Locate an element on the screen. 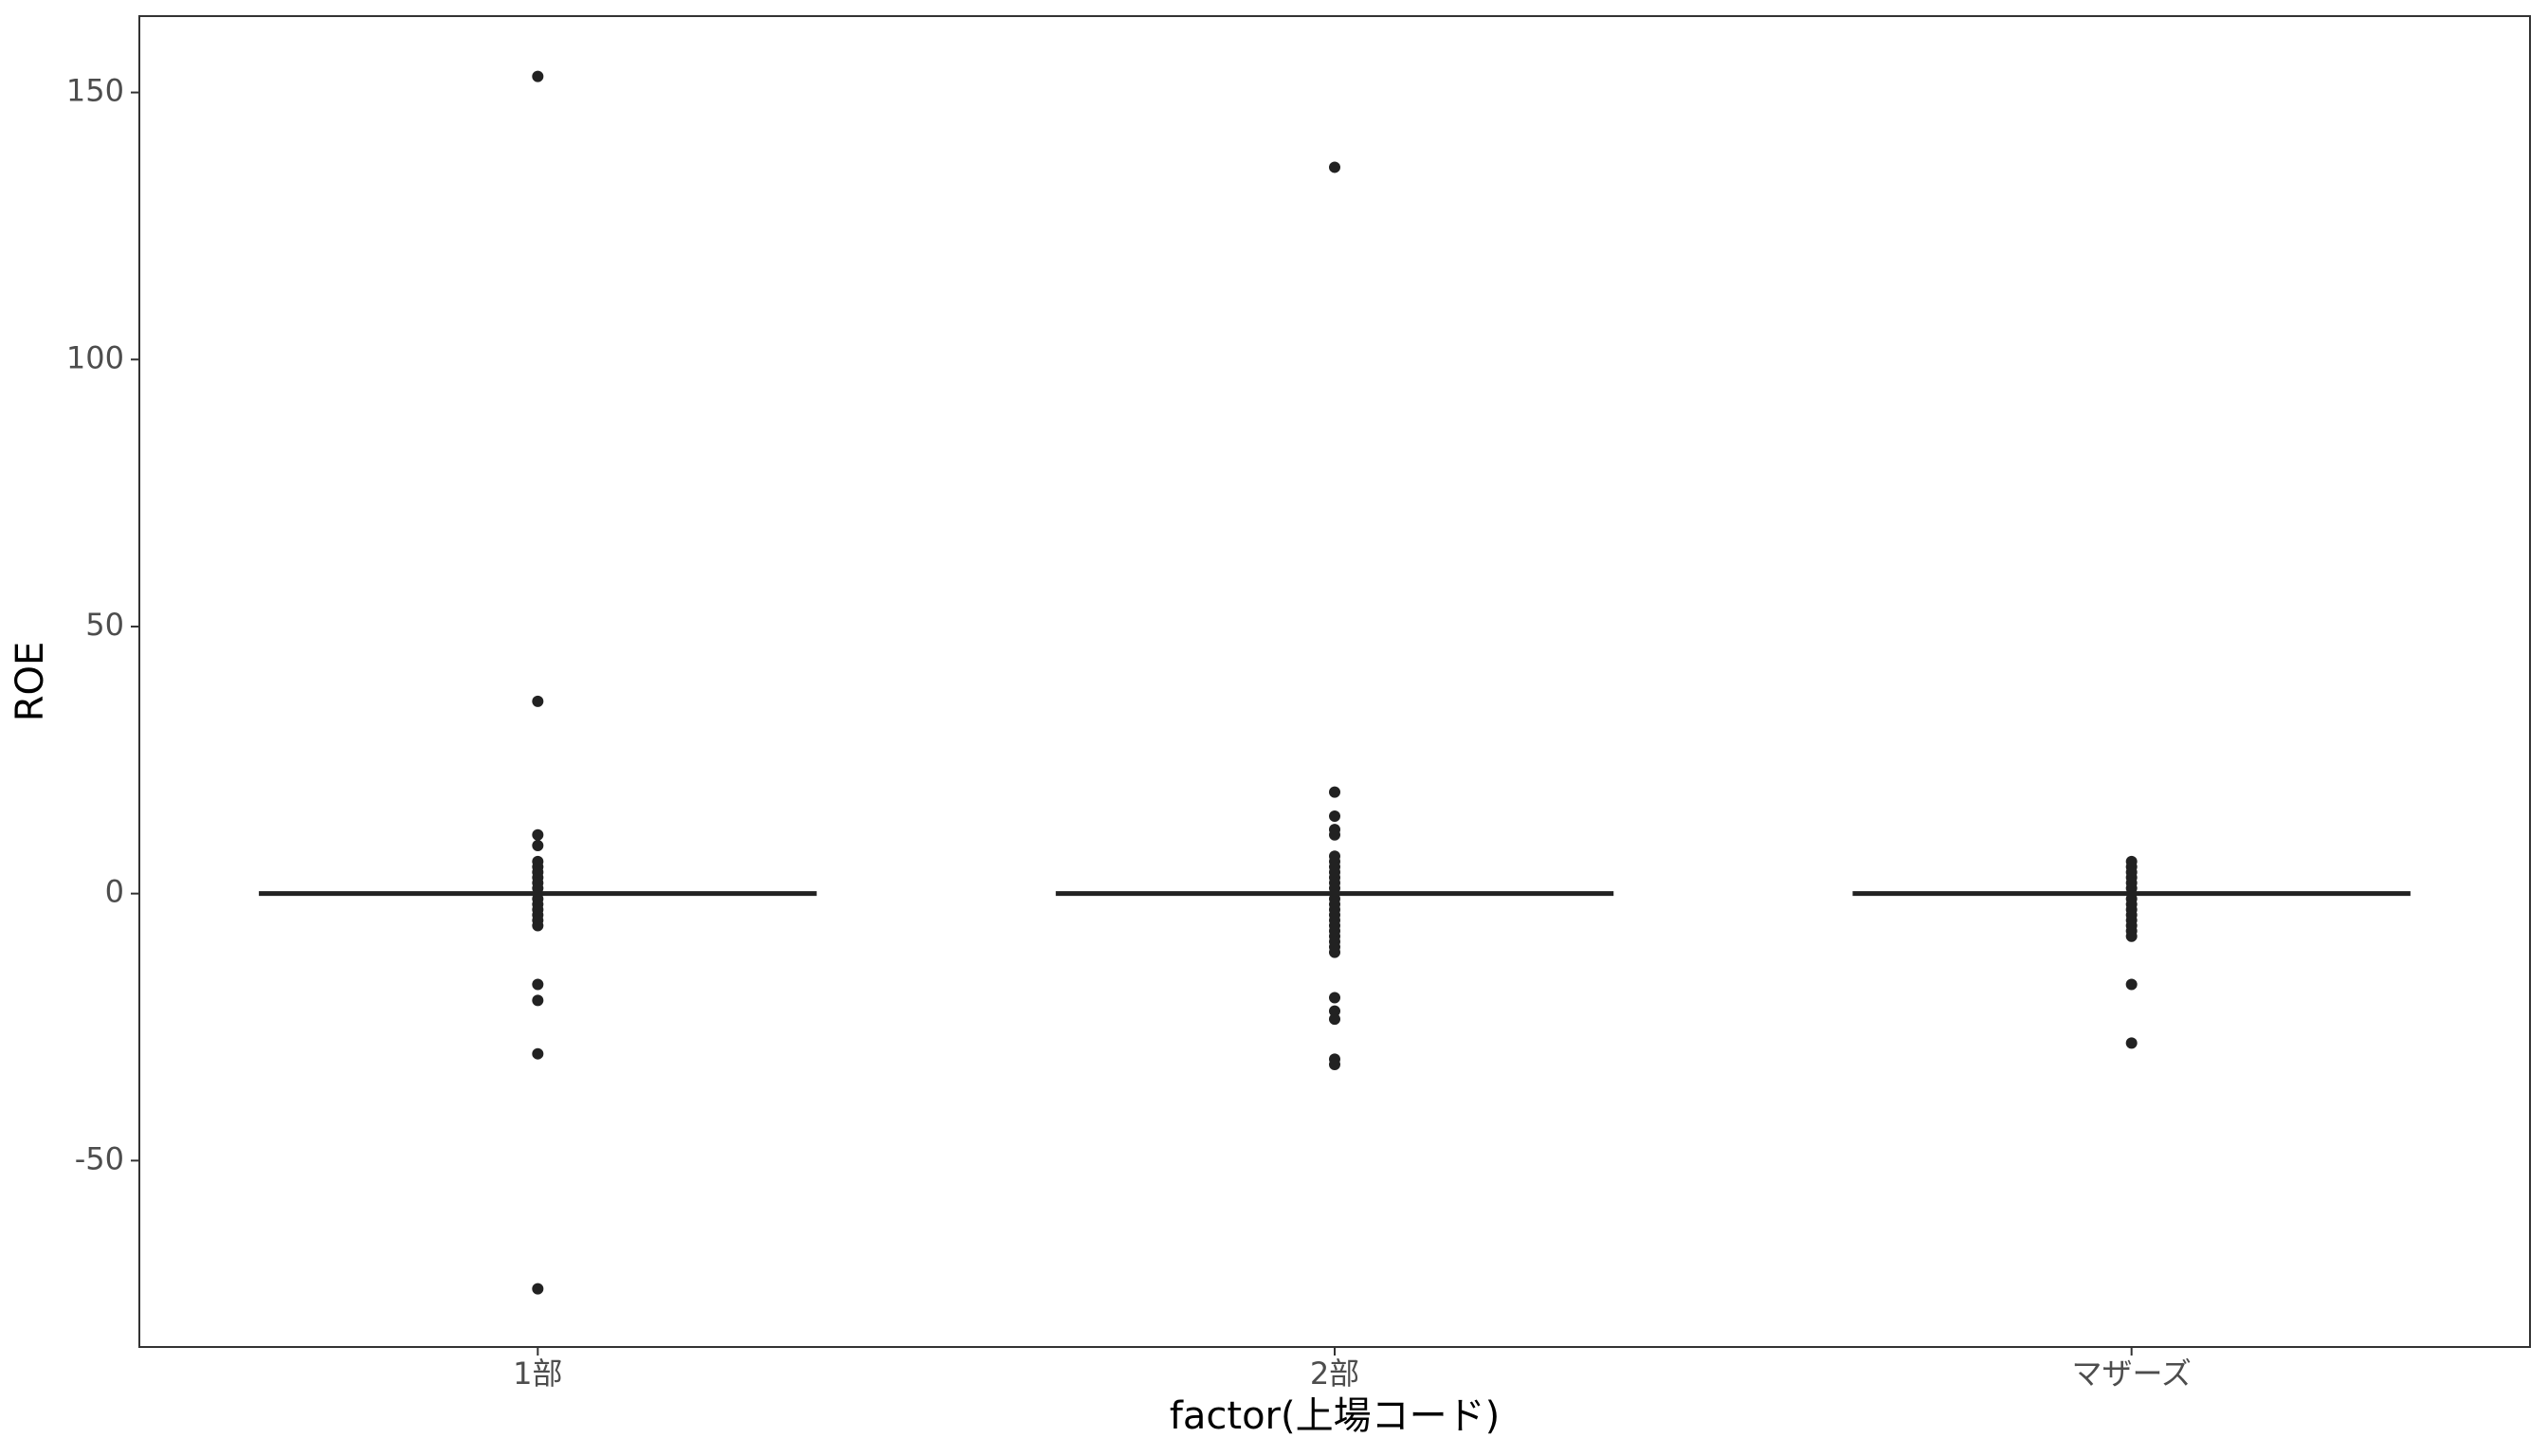  y-axis-title: ROE is located at coordinates (30, 682).